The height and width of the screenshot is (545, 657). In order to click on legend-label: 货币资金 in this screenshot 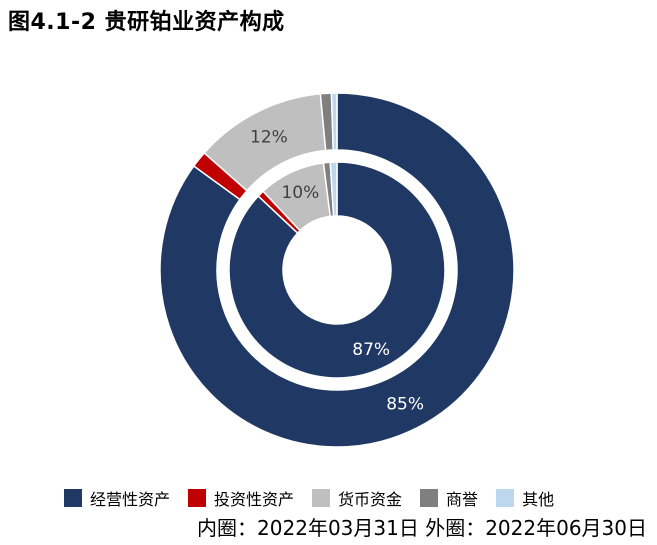, I will do `click(370, 499)`.